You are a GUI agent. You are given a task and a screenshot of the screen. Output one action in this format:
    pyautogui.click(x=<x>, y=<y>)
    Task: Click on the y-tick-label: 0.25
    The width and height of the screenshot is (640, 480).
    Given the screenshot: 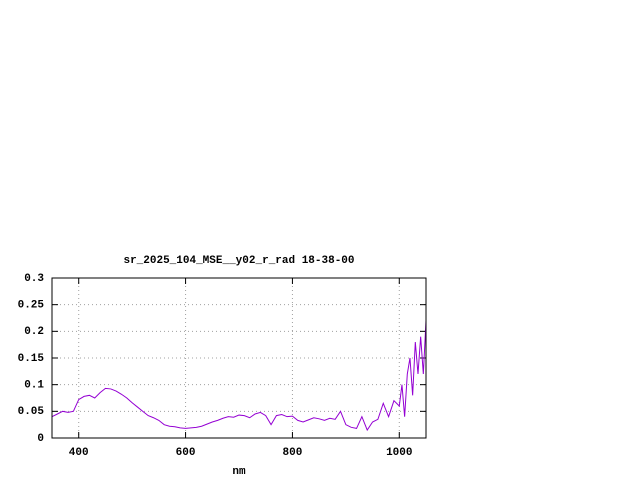 What is the action you would take?
    pyautogui.click(x=31, y=306)
    